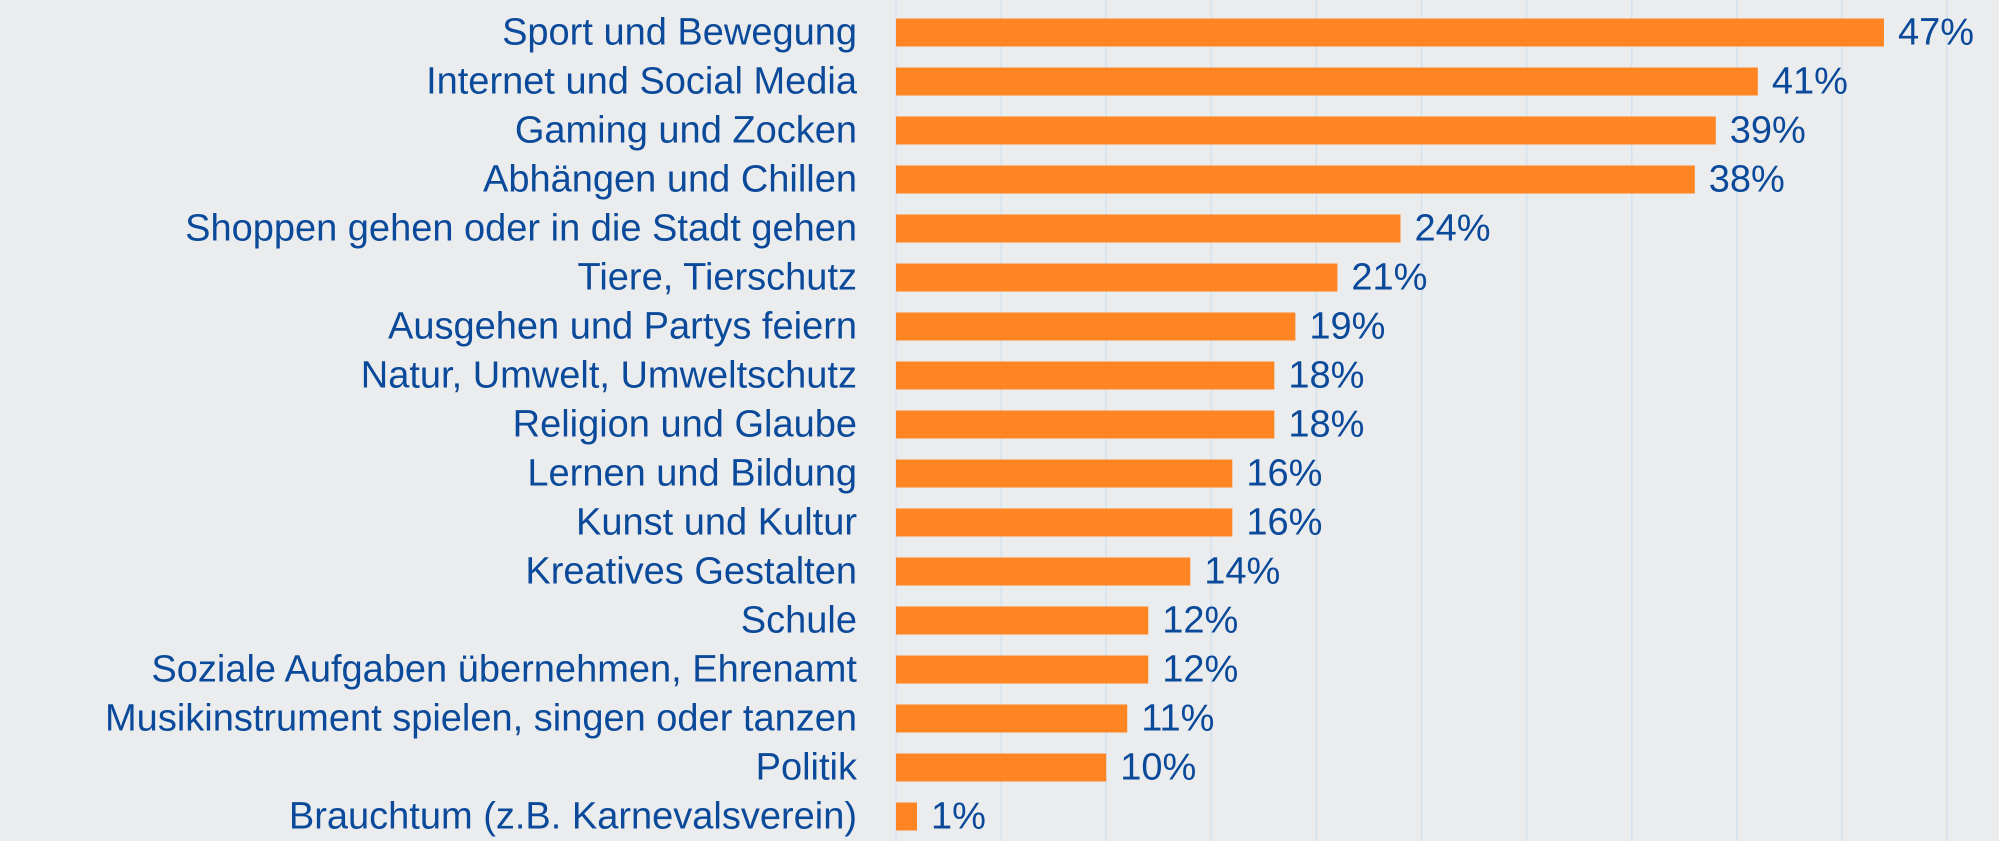  Describe the element at coordinates (609, 376) in the screenshot. I see `category-label: Natur, Umwelt, Umweltschutz` at that location.